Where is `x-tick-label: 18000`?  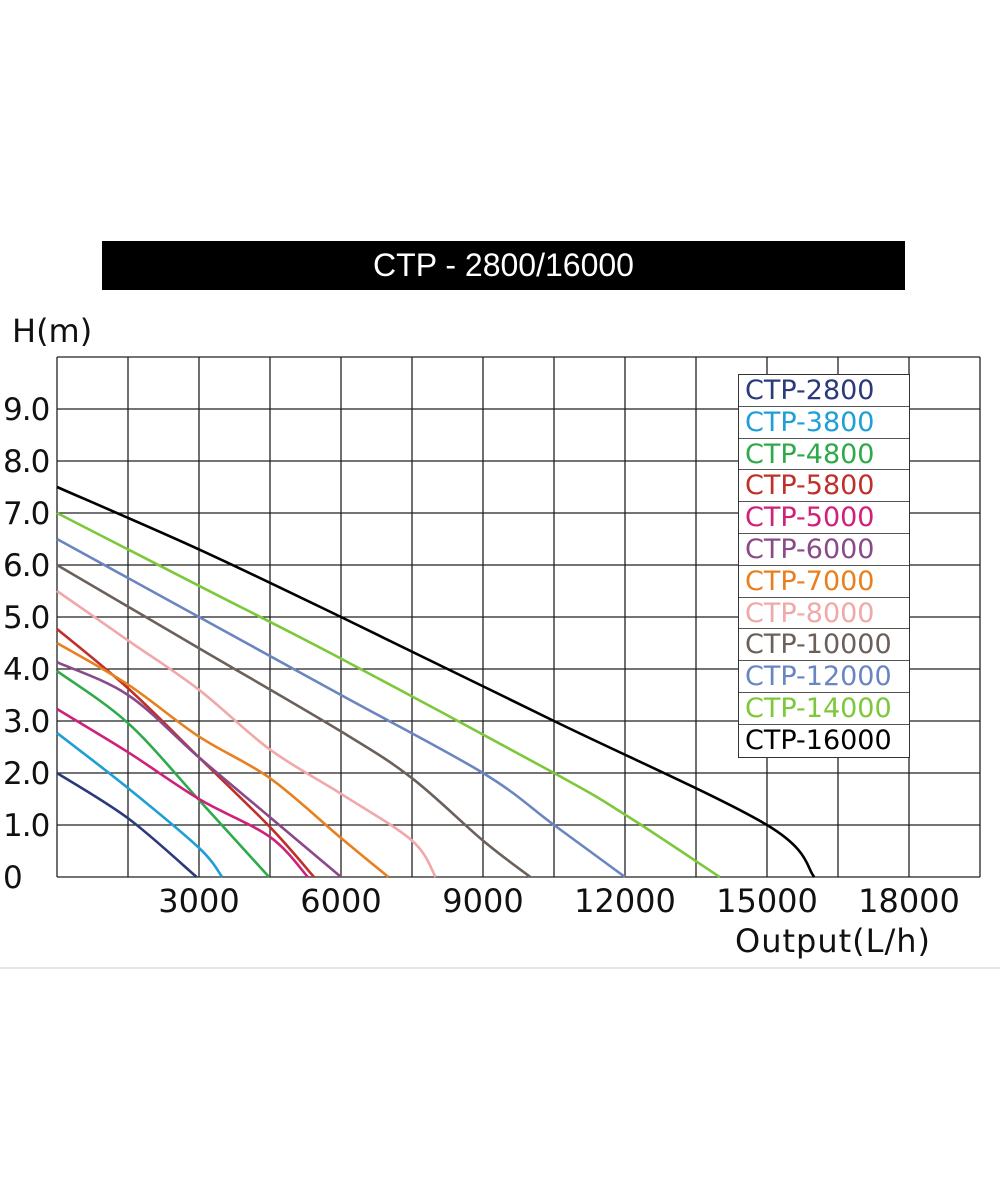
x-tick-label: 18000 is located at coordinates (909, 901).